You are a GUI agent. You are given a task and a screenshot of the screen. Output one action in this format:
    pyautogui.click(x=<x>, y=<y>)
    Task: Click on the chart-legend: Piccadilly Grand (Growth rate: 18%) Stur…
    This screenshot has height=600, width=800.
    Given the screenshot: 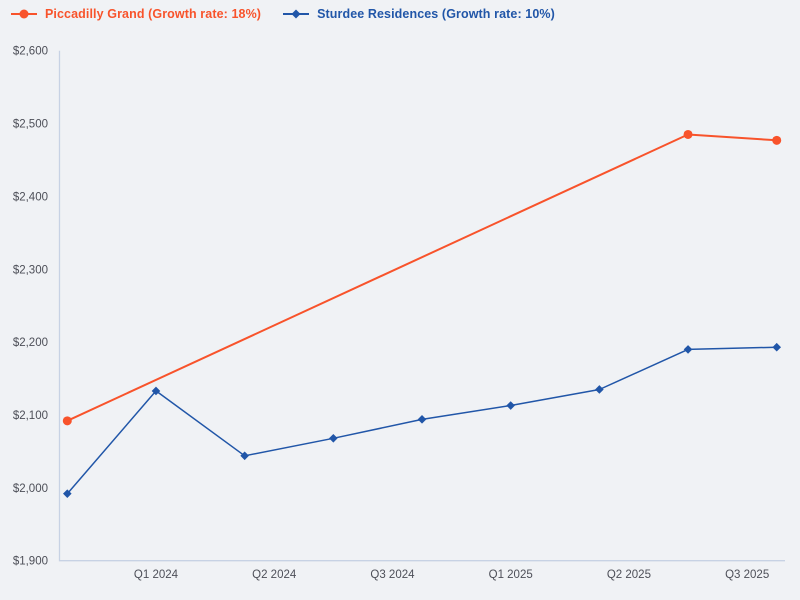 What is the action you would take?
    pyautogui.click(x=282, y=14)
    